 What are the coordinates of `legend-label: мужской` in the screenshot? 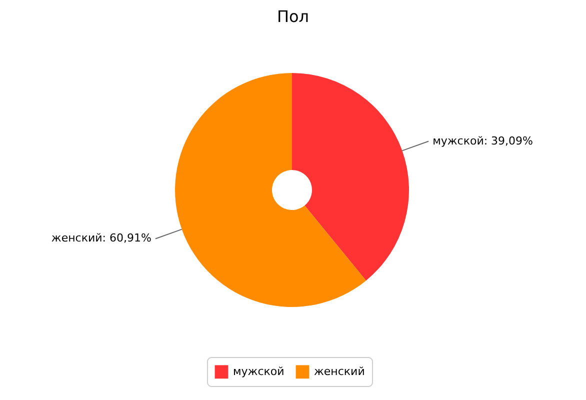 It's located at (258, 371).